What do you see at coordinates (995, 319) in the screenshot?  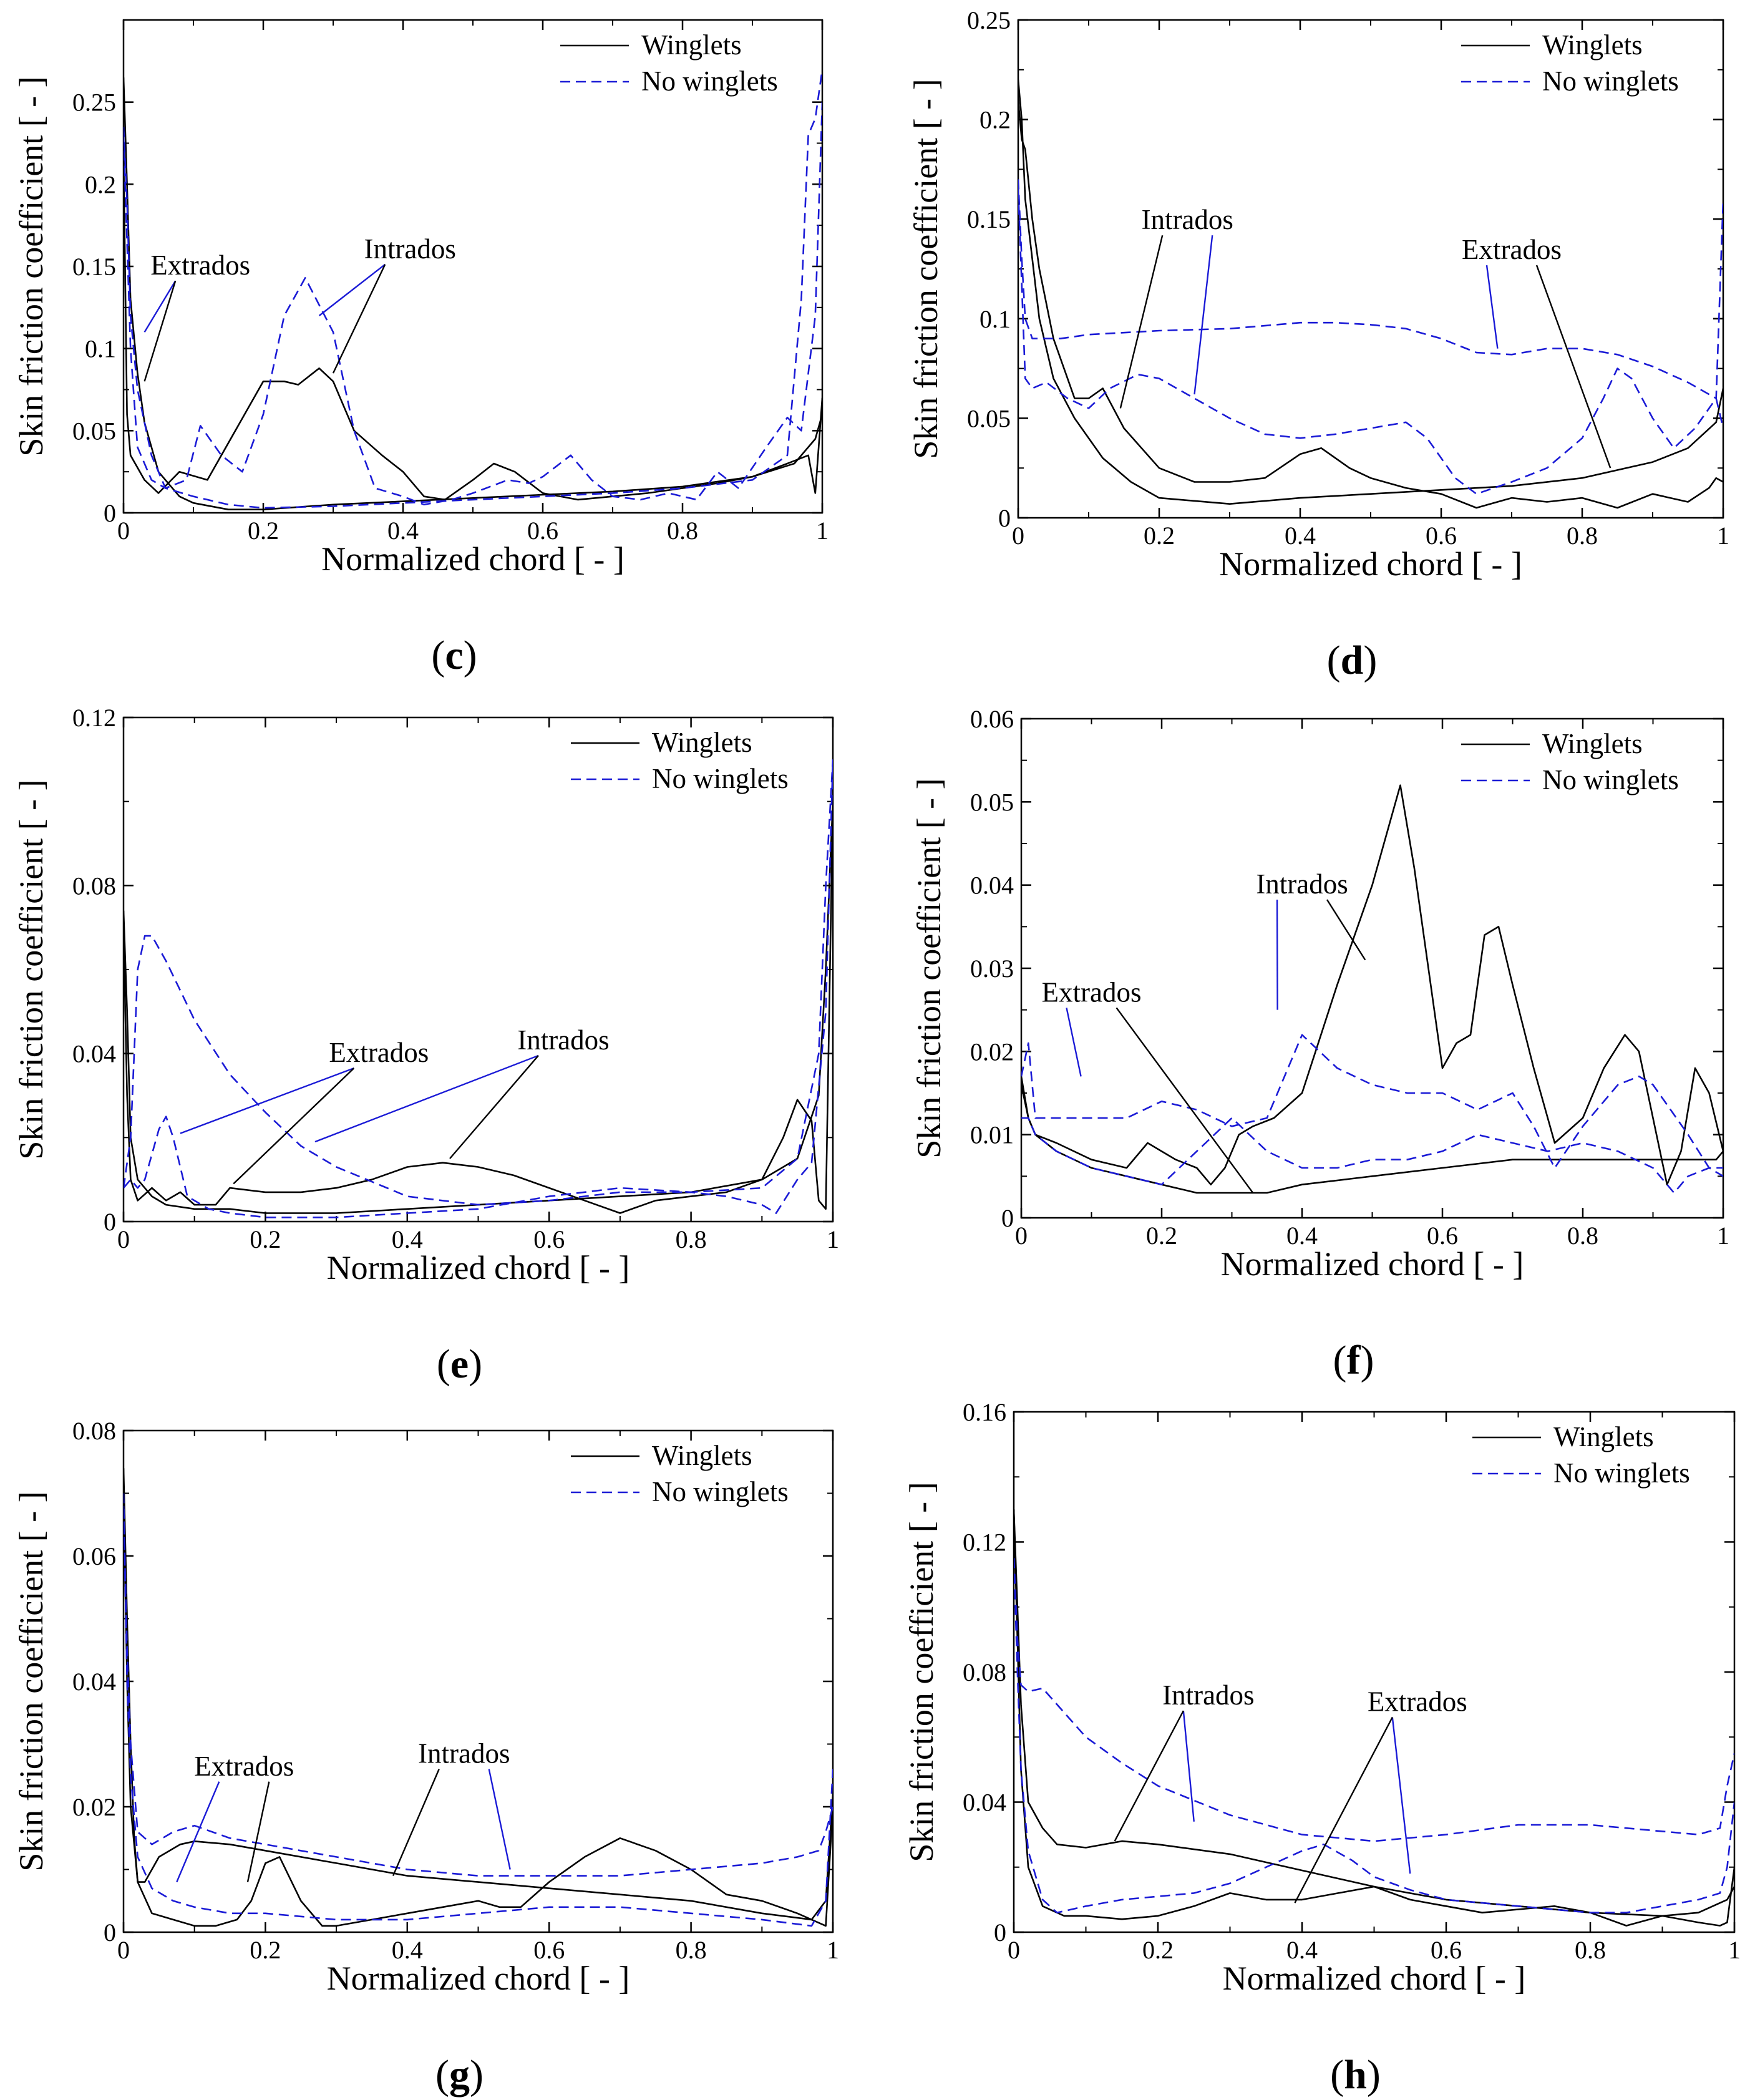 I see `y-tick-label: 0.1` at bounding box center [995, 319].